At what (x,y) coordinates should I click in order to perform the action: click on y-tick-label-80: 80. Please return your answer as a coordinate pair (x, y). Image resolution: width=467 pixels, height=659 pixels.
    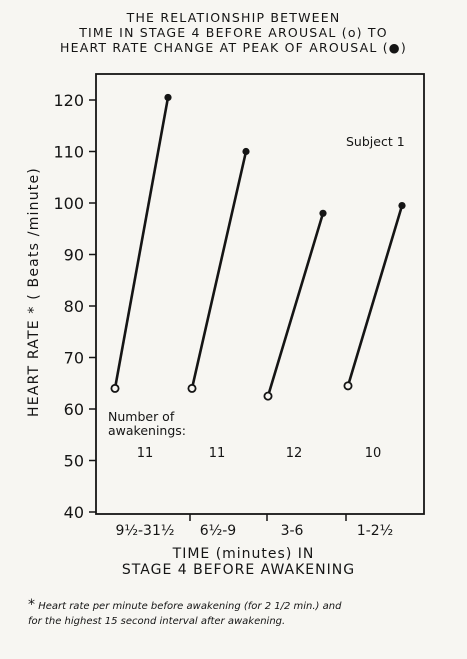
    Looking at the image, I should click on (74, 306).